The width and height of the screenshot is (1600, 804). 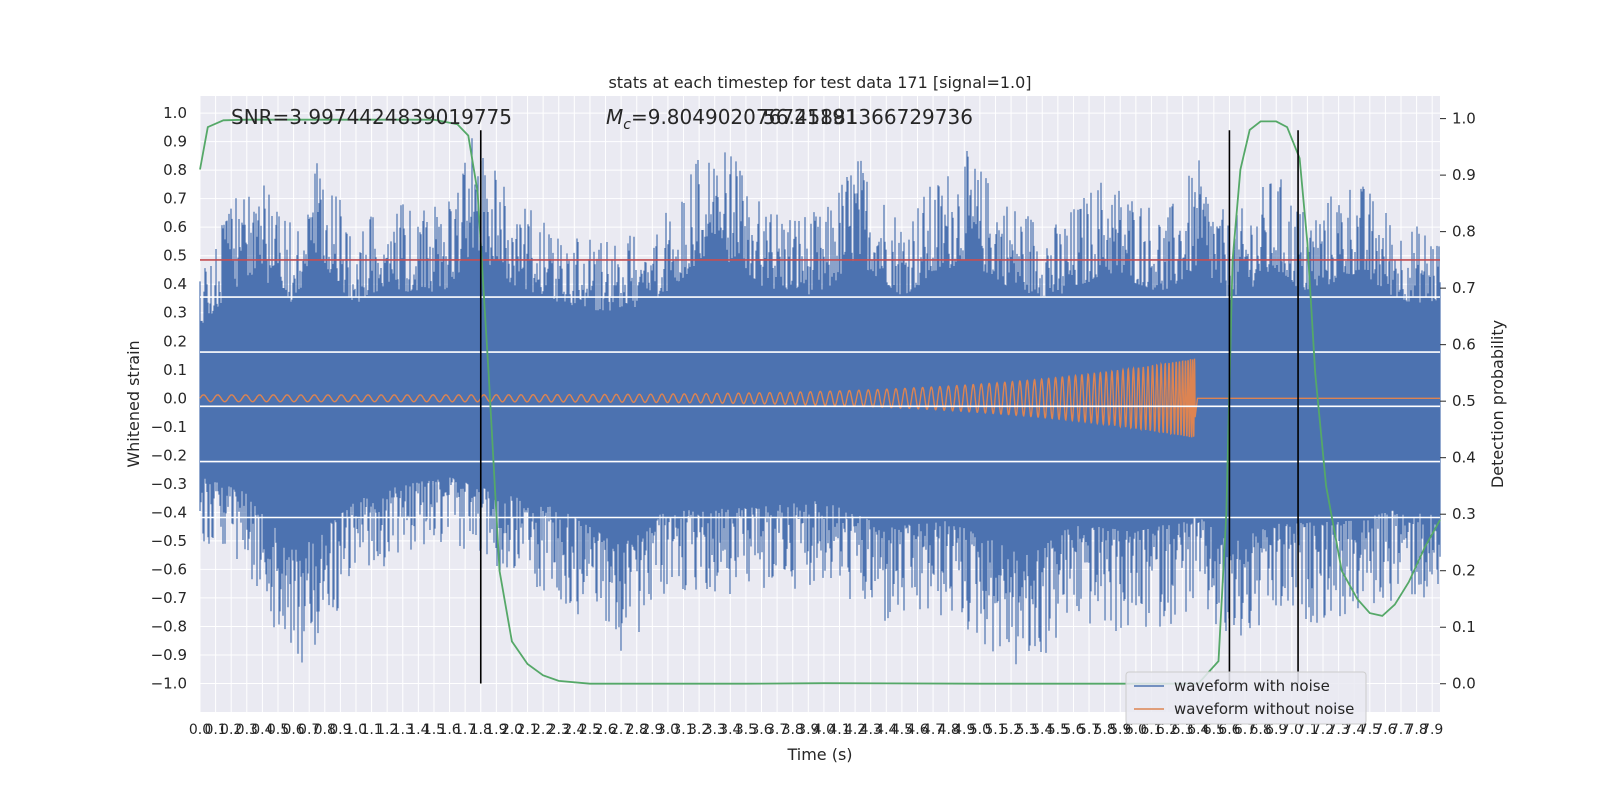 What do you see at coordinates (1464, 119) in the screenshot?
I see `y2-tick-label: 1.0` at bounding box center [1464, 119].